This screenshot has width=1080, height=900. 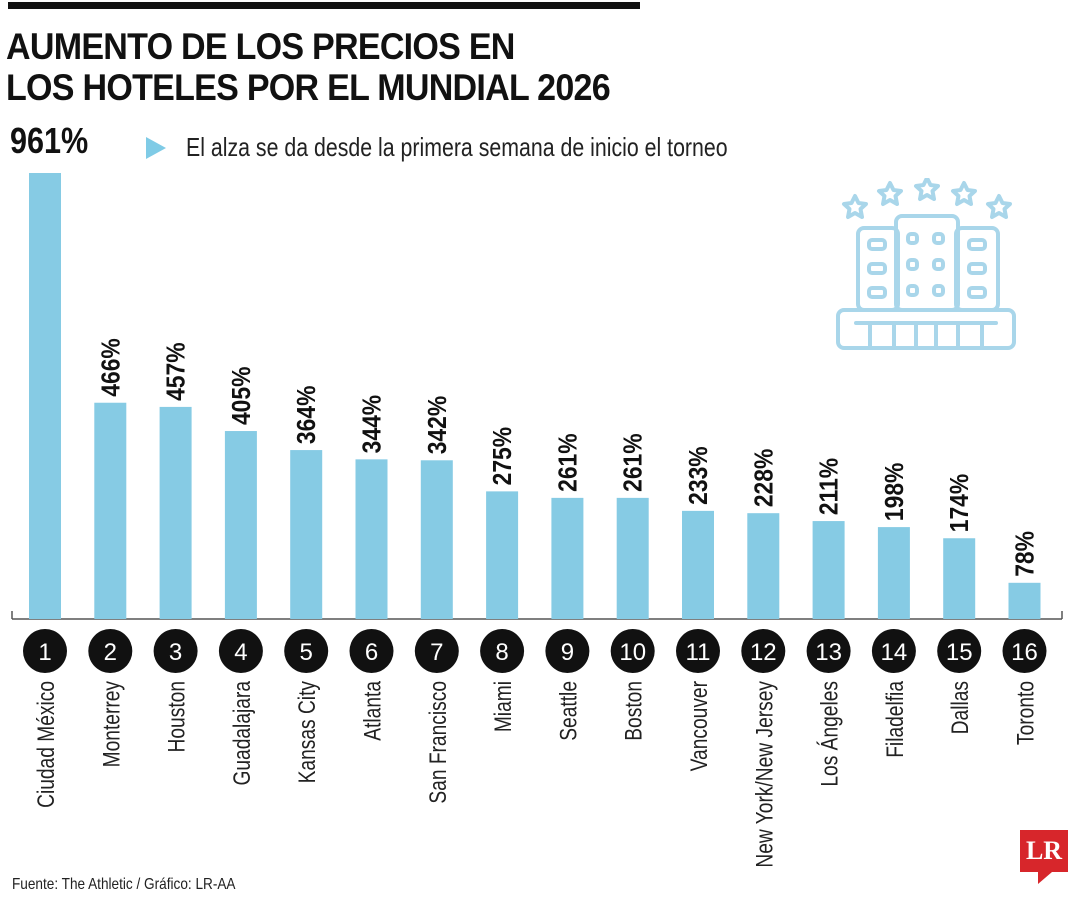 What do you see at coordinates (372, 710) in the screenshot?
I see `category-label: Atlanta` at bounding box center [372, 710].